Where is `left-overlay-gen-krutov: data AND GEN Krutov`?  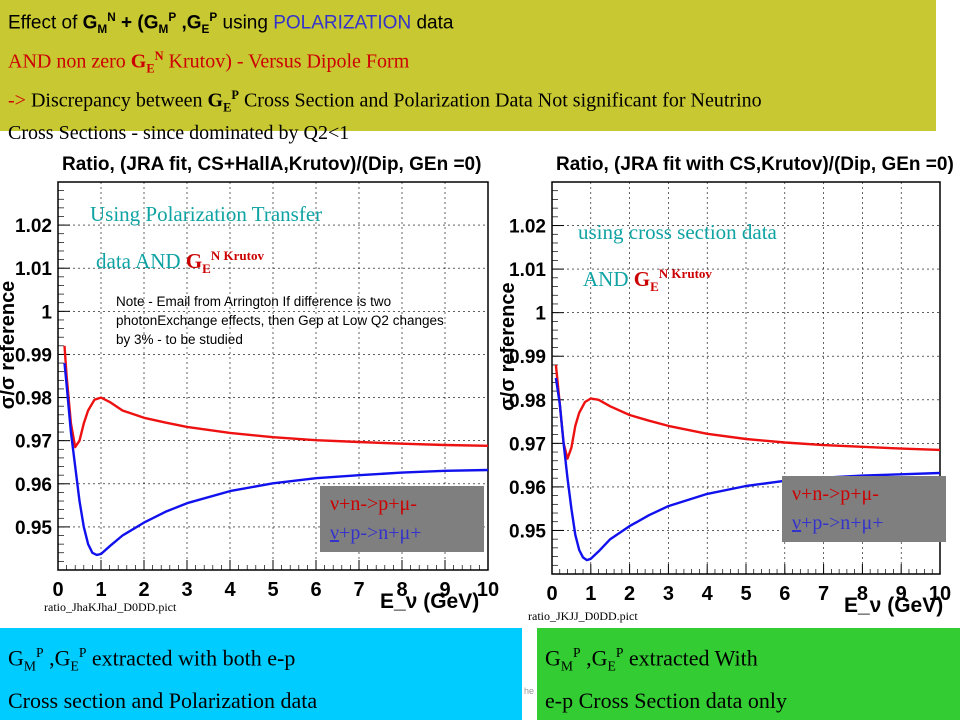
left-overlay-gen-krutov: data AND GEN Krutov is located at coordinates (180, 262).